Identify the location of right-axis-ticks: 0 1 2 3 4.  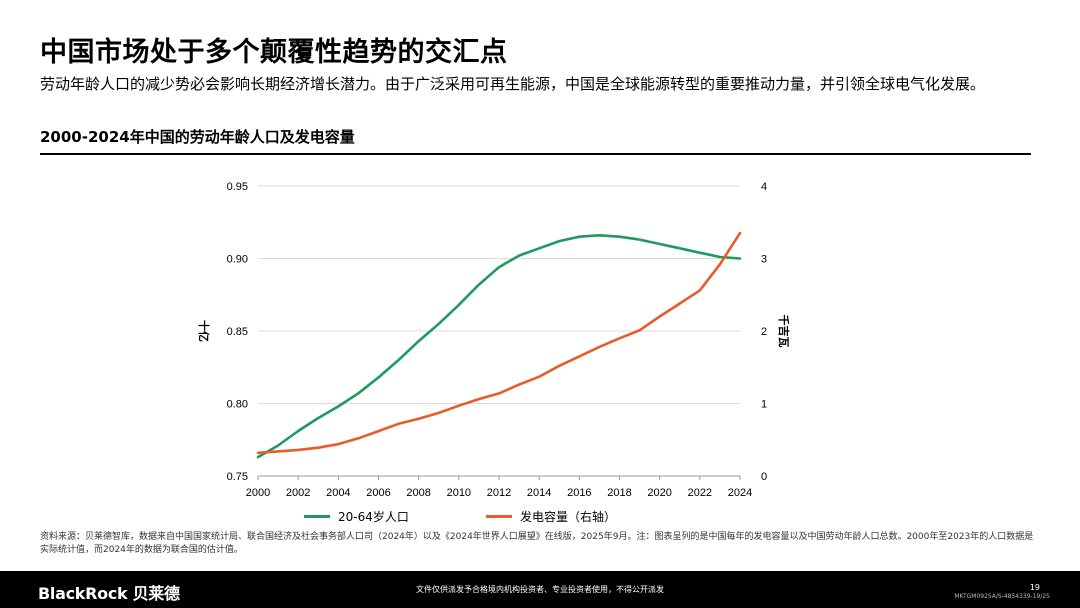
(764, 332).